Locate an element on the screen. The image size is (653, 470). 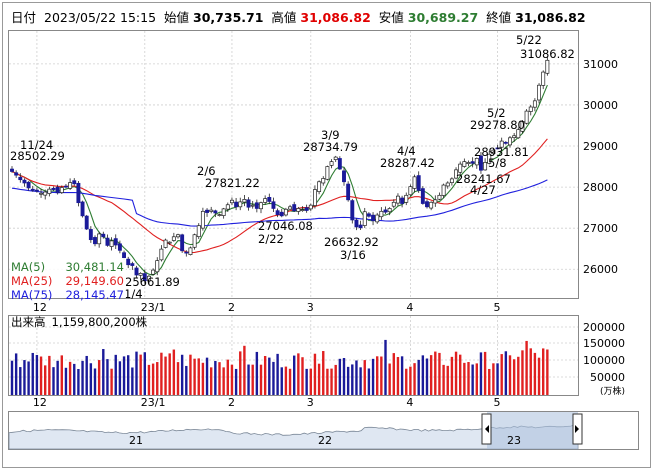
annotation-label: 31086.82 is located at coordinates (547, 54).